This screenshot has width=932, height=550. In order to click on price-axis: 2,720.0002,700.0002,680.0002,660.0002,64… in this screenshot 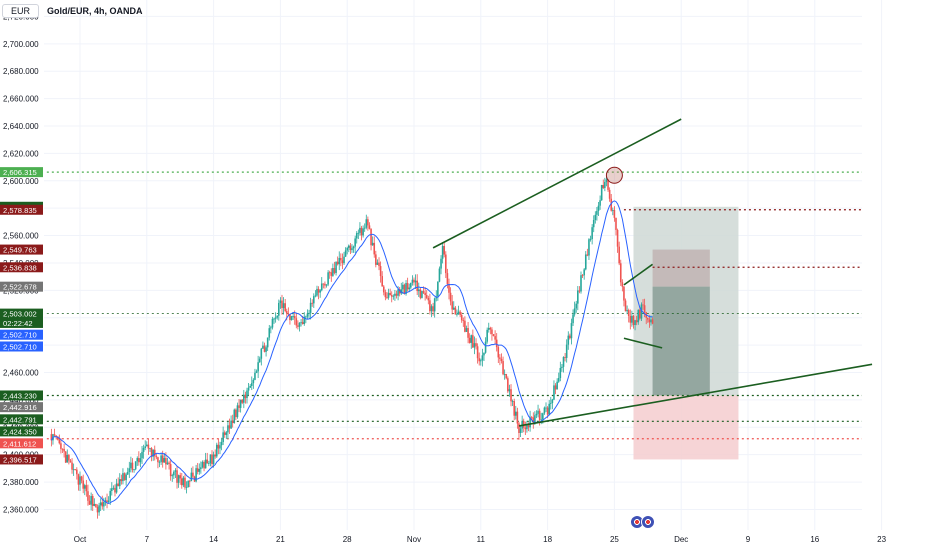, I will do `click(22, 275)`.